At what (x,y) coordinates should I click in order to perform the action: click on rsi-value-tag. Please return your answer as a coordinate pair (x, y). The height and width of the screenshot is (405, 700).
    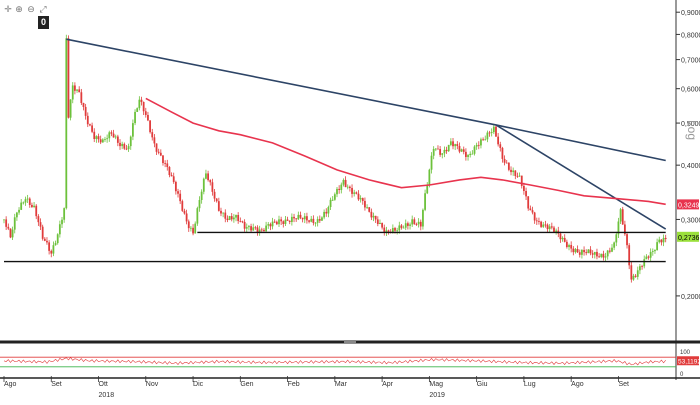
    Looking at the image, I should click on (688, 361).